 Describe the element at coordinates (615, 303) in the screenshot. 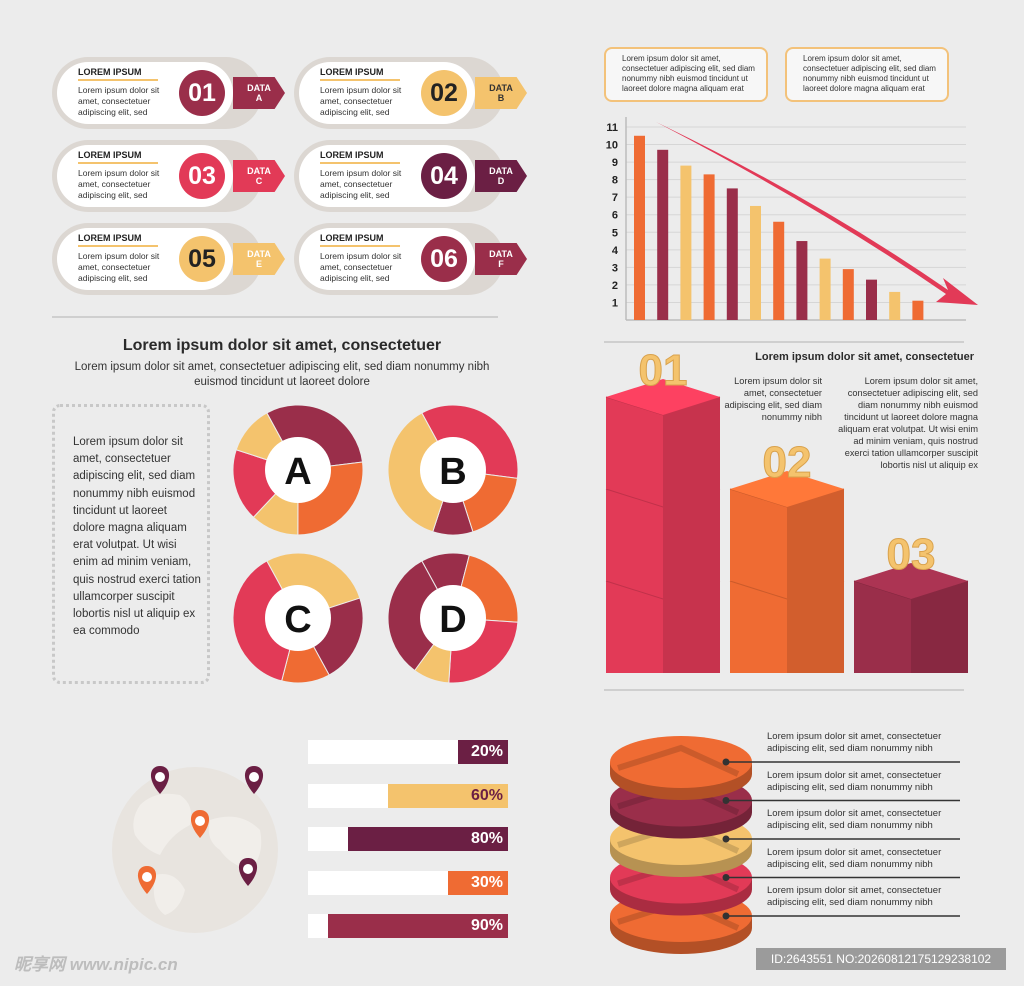

I see `y-tick-label: 1` at that location.